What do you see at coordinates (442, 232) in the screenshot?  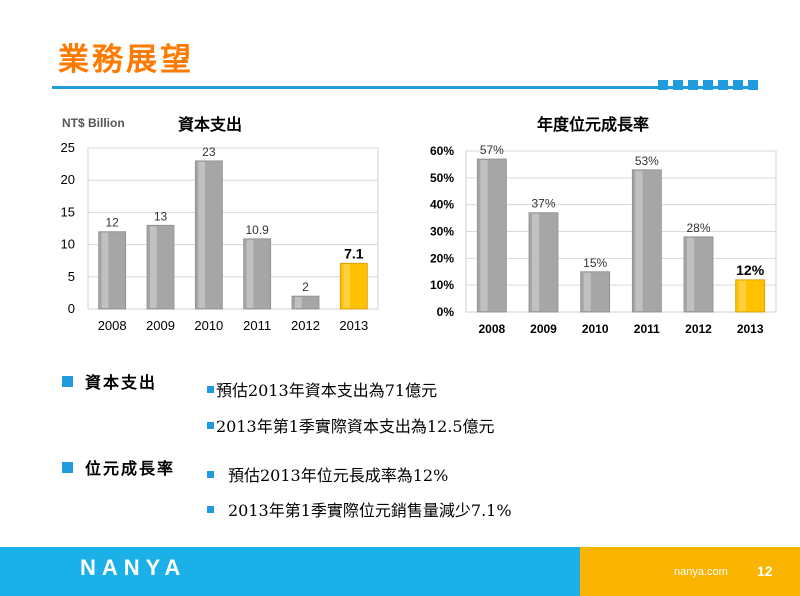 I see `y-tick-label: 30%` at bounding box center [442, 232].